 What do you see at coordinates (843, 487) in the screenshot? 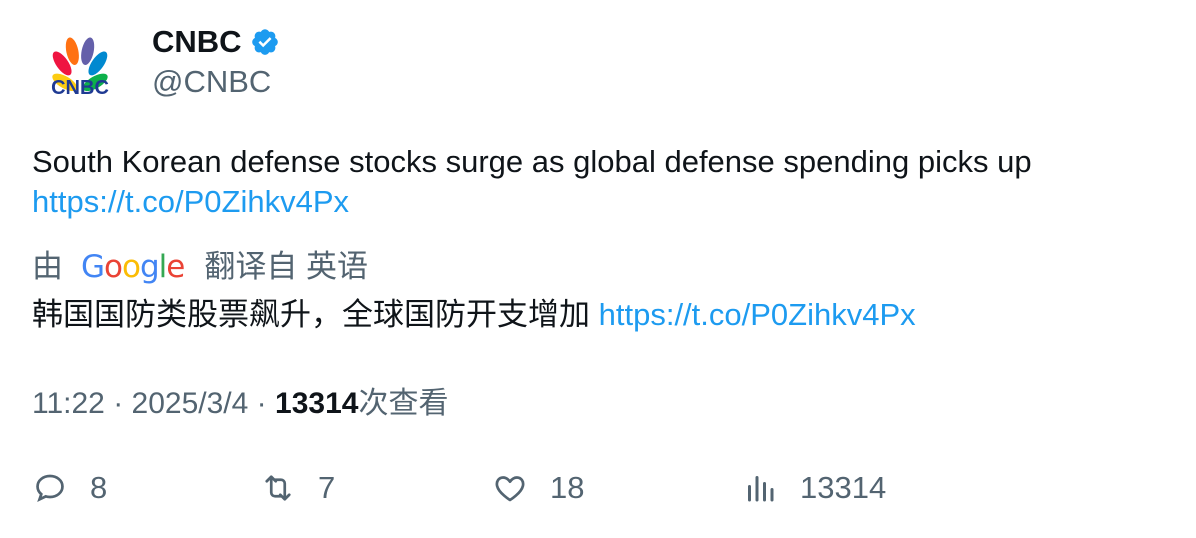
I see `views-count: 13314` at bounding box center [843, 487].